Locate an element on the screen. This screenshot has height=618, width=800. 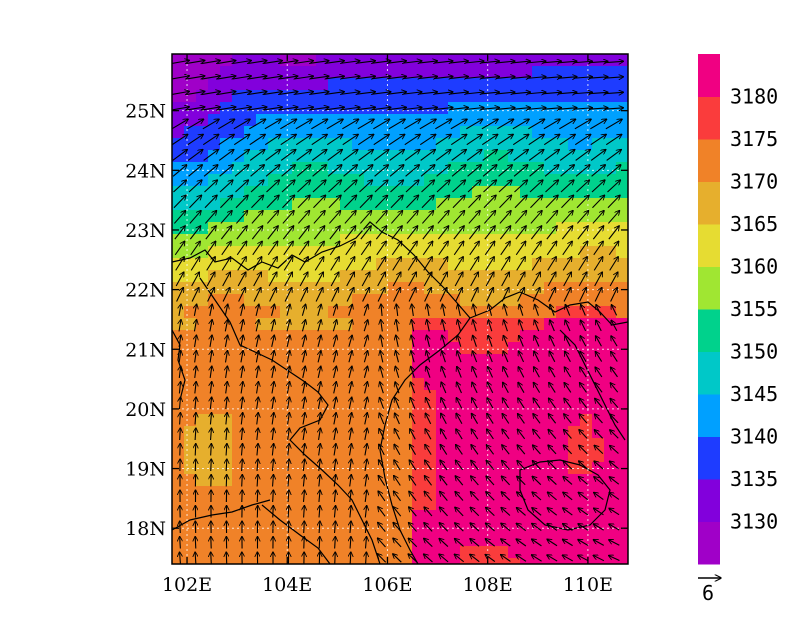
colorbar-label: 3140 is located at coordinates (754, 437).